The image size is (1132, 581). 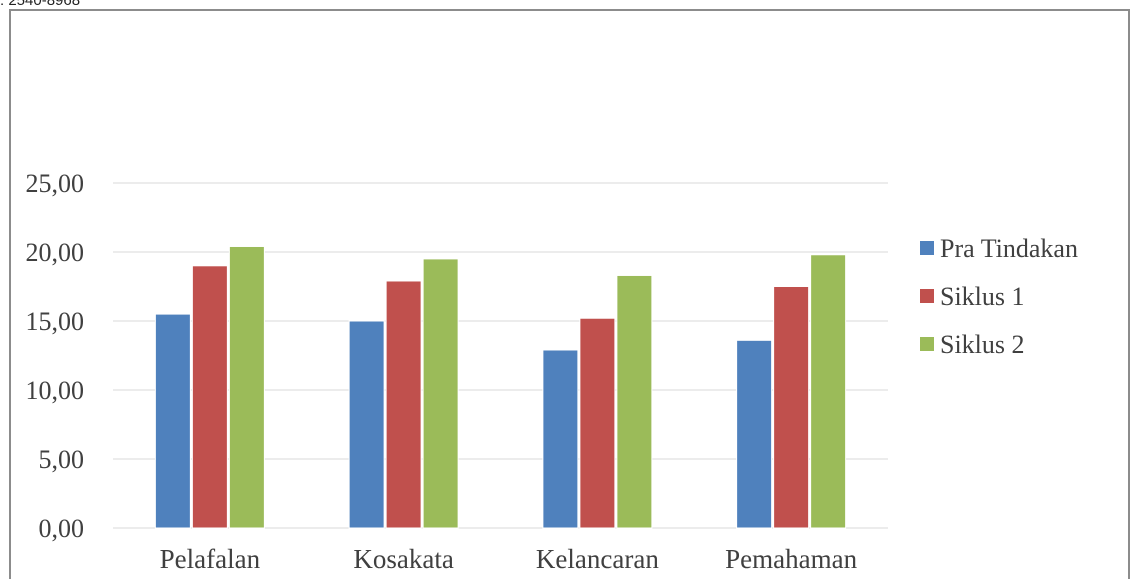 I want to click on x-category-label: Pelafalan, so click(x=210, y=559).